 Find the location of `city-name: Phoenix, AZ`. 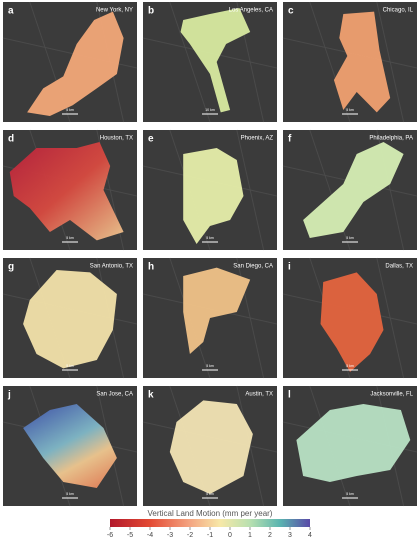

city-name: Phoenix, AZ is located at coordinates (257, 139).